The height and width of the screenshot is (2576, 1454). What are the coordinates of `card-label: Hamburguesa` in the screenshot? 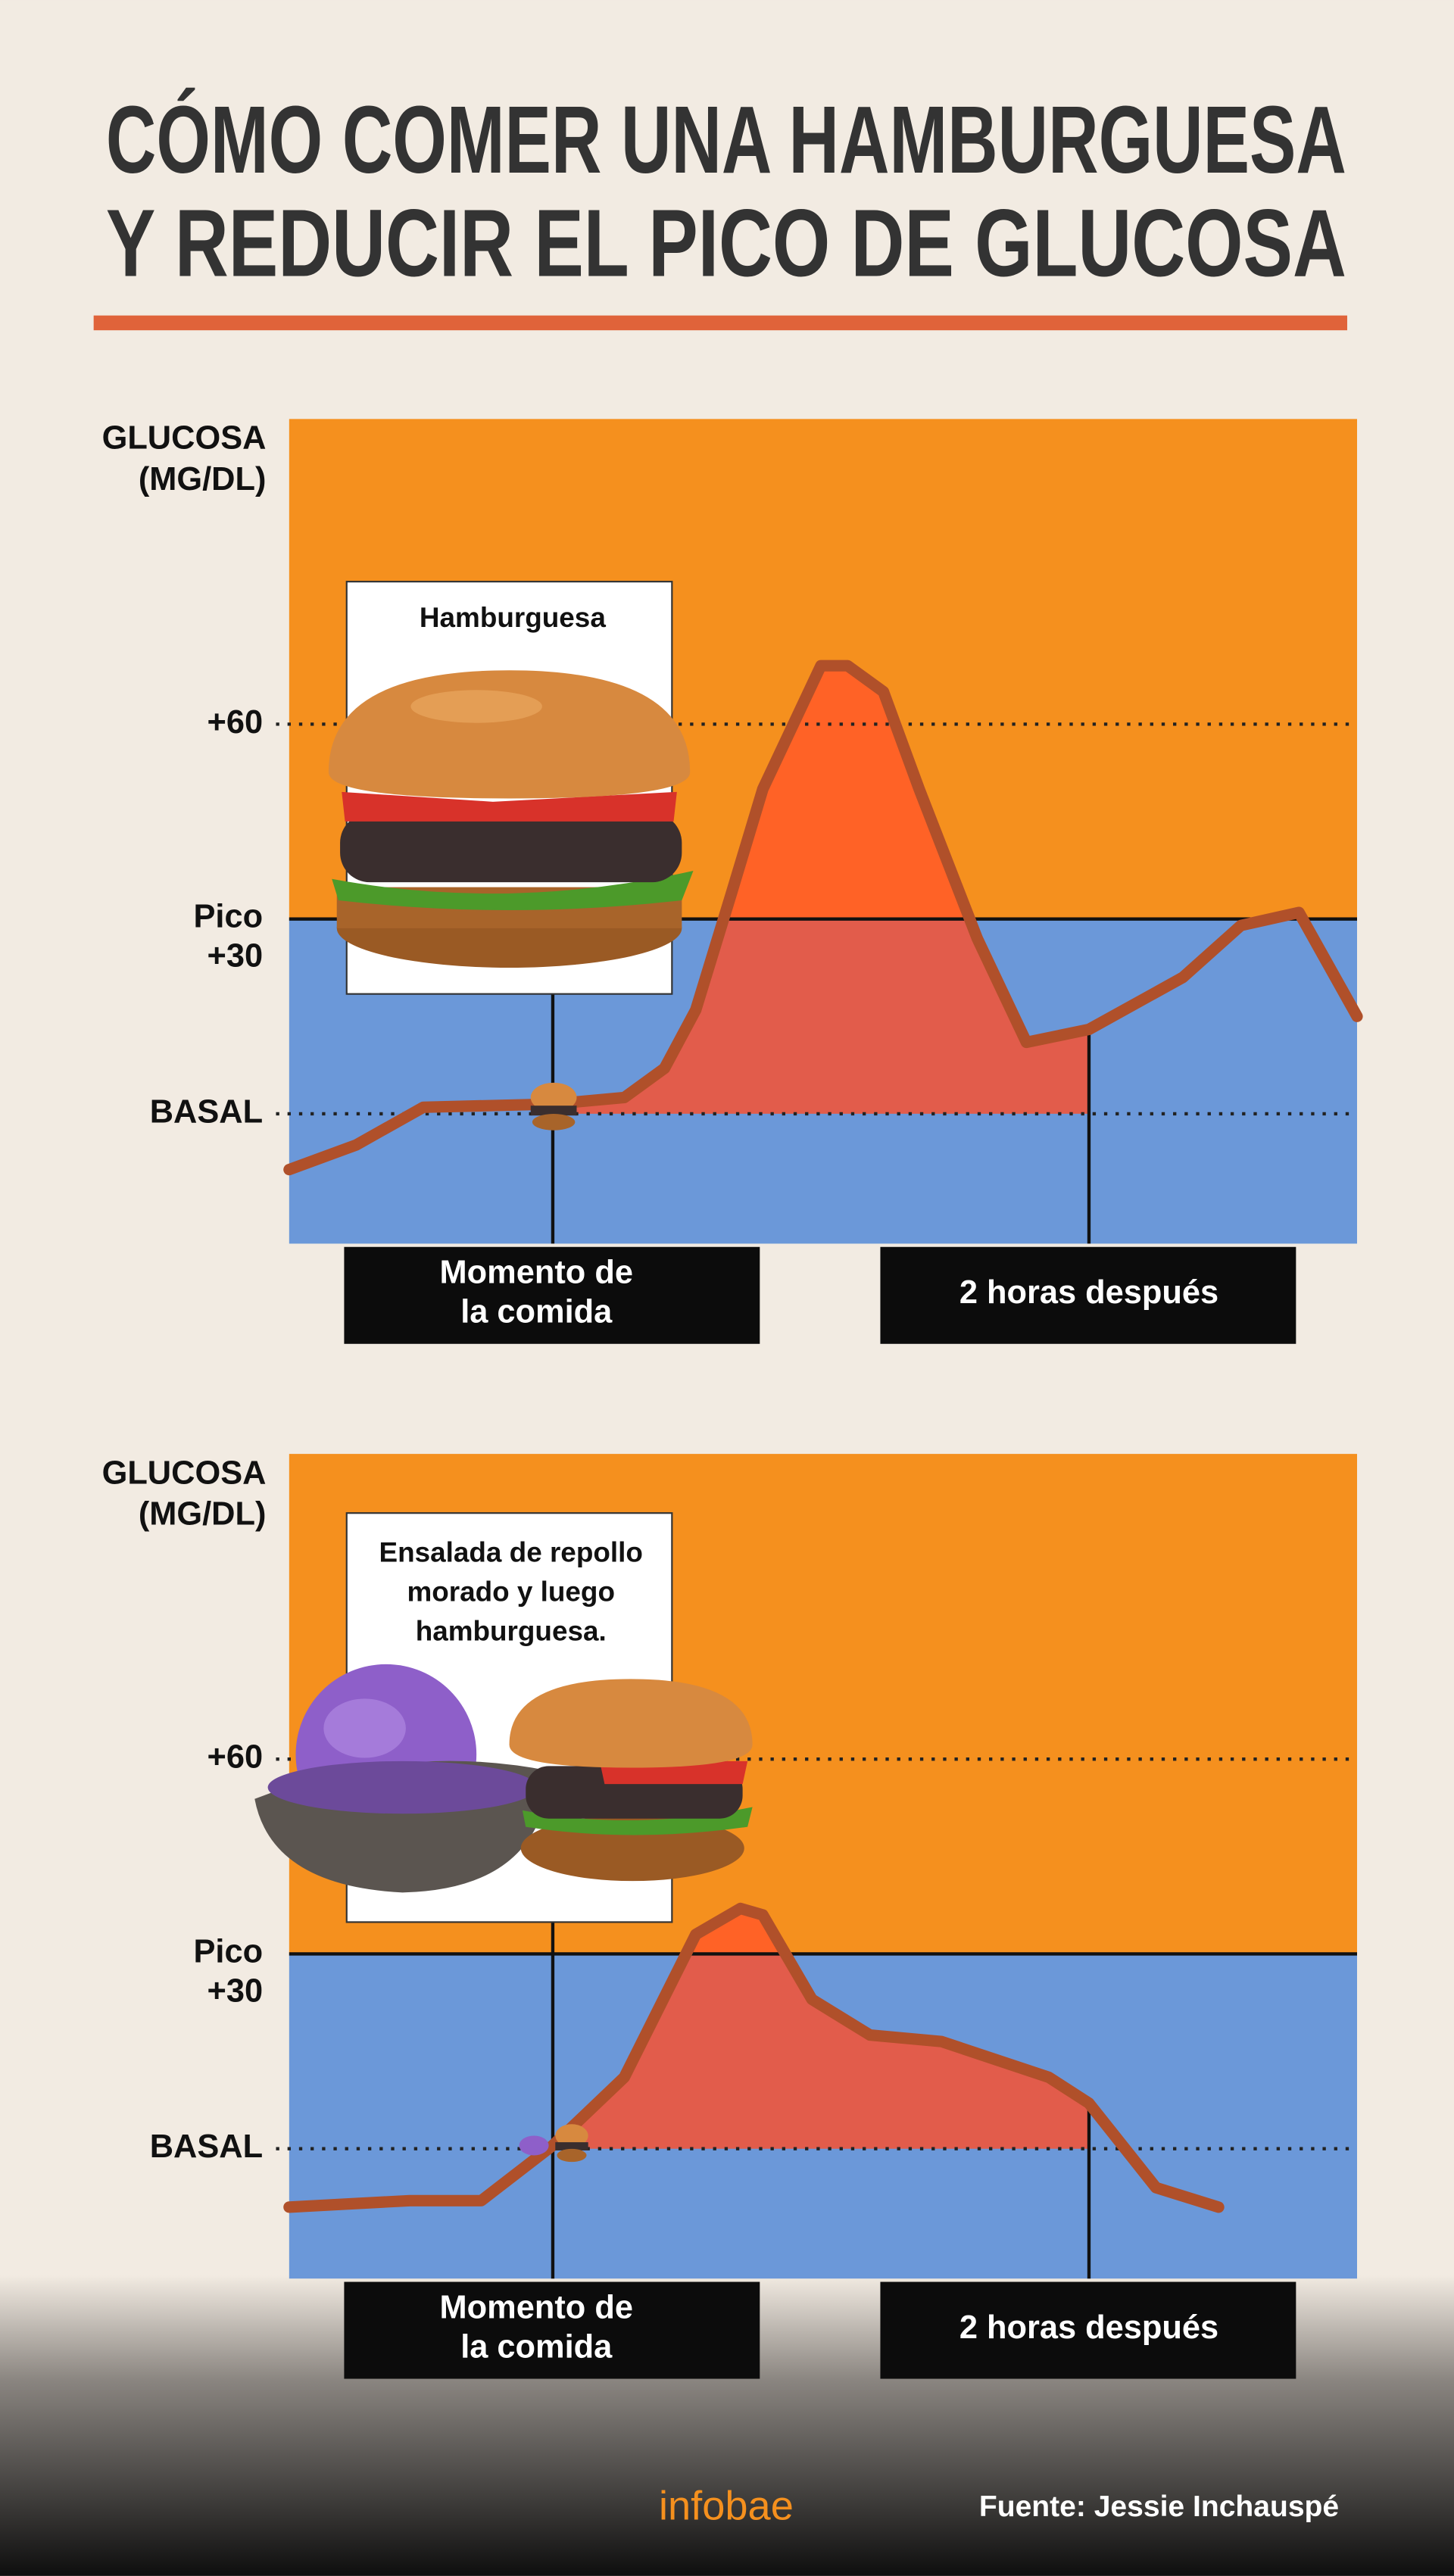 It's located at (513, 617).